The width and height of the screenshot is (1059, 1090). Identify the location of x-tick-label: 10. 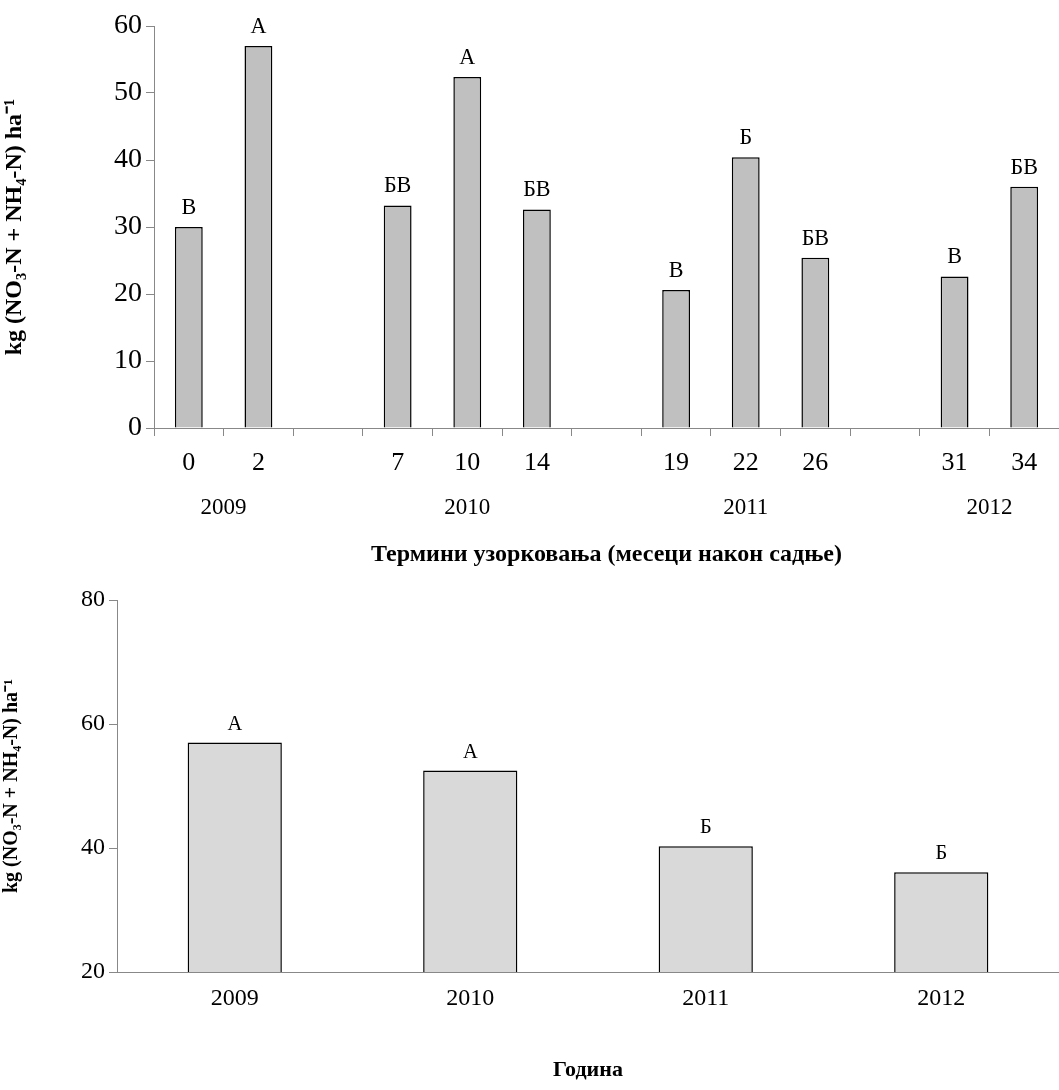
(467, 462).